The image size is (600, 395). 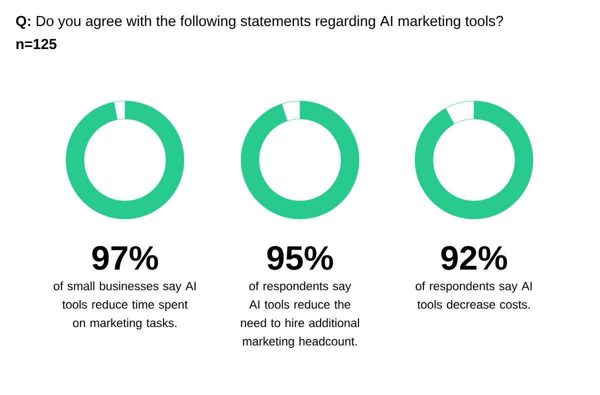 I want to click on chart-subtitle: n=125, so click(x=36, y=44).